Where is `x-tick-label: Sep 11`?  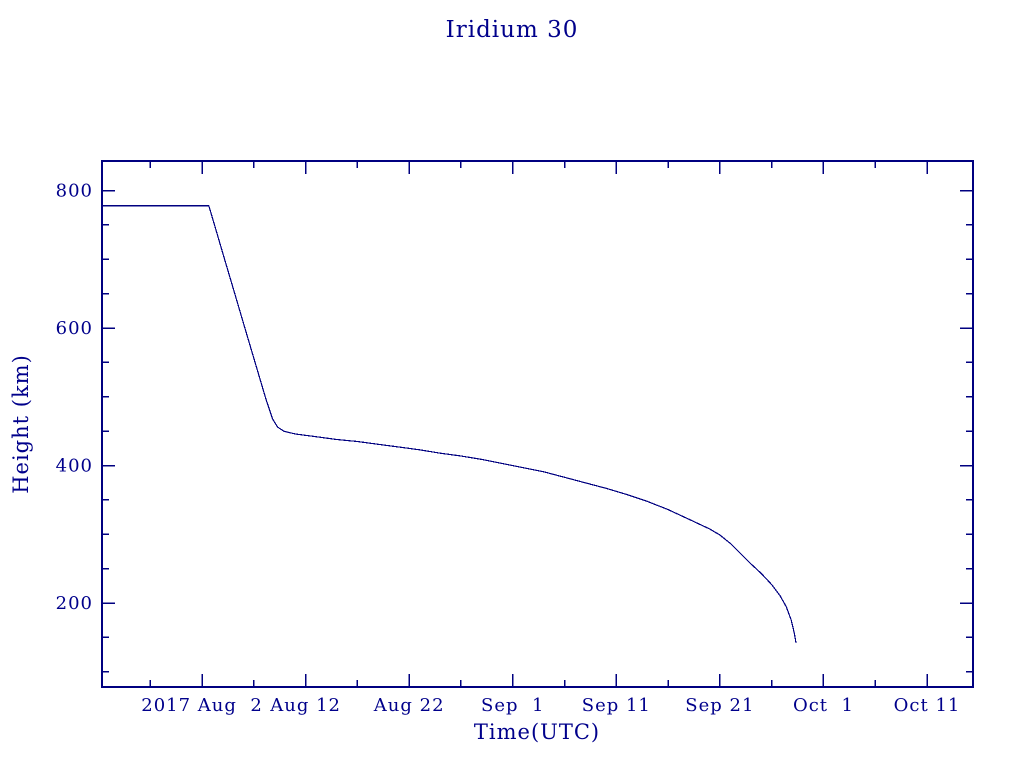
x-tick-label: Sep 11 is located at coordinates (616, 705).